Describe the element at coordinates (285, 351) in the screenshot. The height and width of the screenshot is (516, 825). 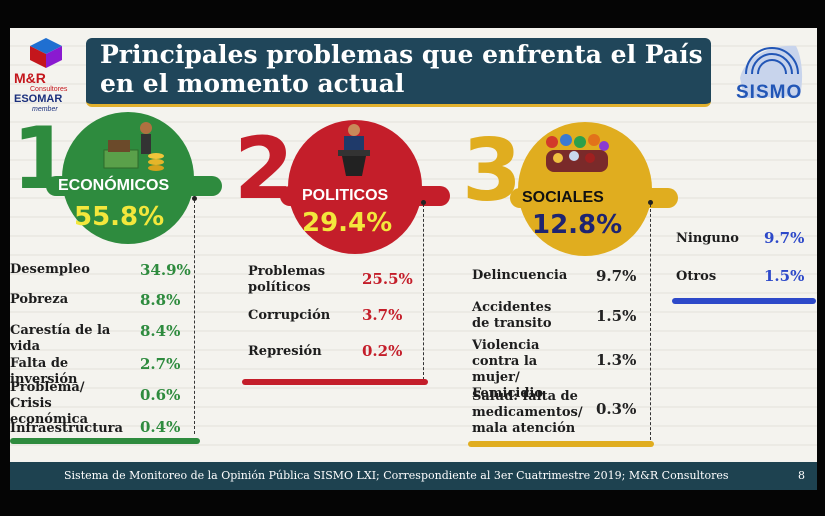
I see `cat2-row-3-label: Represión` at that location.